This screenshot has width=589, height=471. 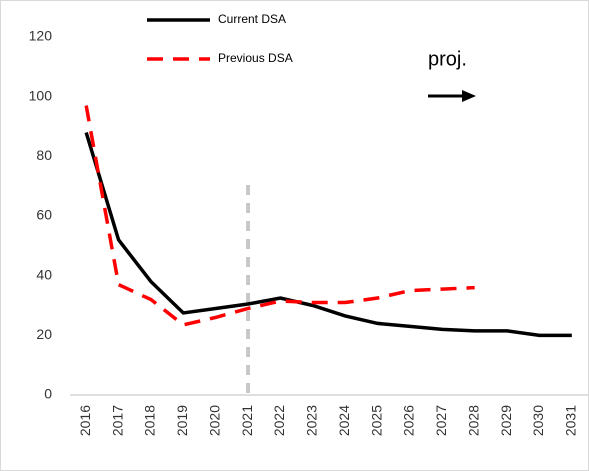 What do you see at coordinates (469, 96) in the screenshot?
I see `arrow-head` at bounding box center [469, 96].